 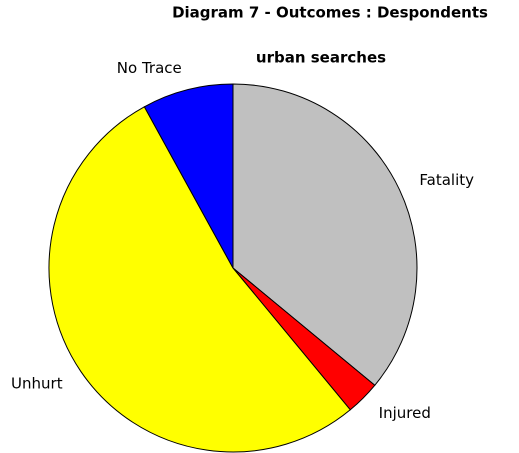 What do you see at coordinates (446, 180) in the screenshot?
I see `slice-label: Fatality` at bounding box center [446, 180].